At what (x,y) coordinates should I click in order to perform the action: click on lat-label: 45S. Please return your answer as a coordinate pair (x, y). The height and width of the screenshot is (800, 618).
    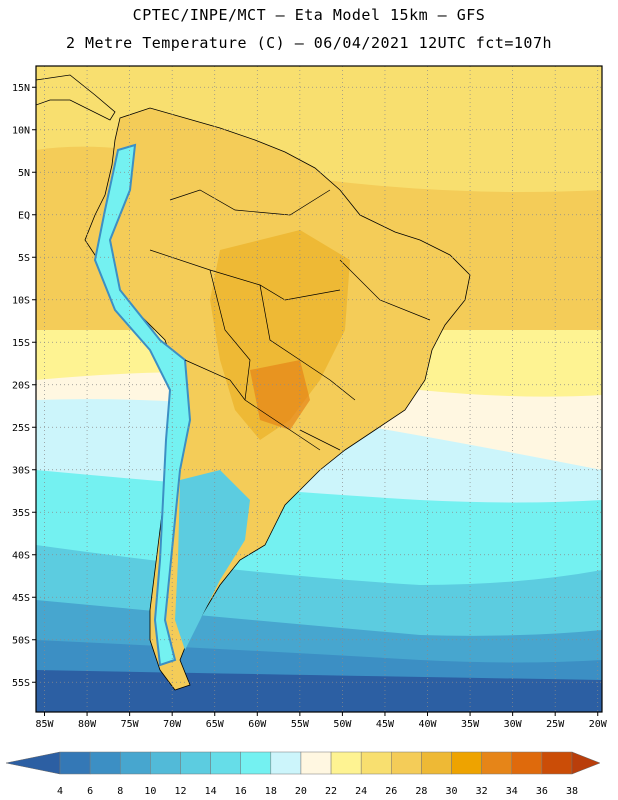
    Looking at the image, I should click on (21, 598).